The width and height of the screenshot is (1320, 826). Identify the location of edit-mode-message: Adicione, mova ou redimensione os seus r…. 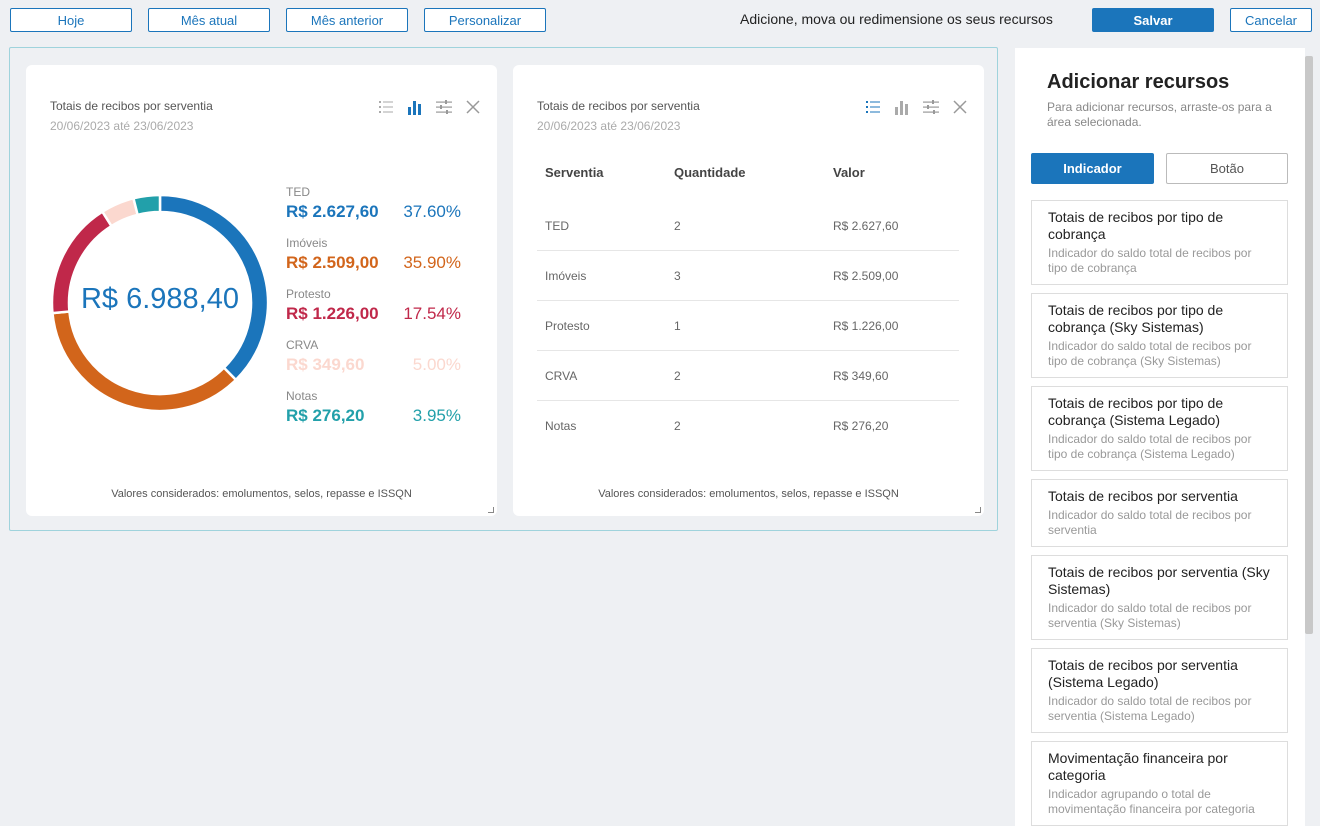
(896, 19).